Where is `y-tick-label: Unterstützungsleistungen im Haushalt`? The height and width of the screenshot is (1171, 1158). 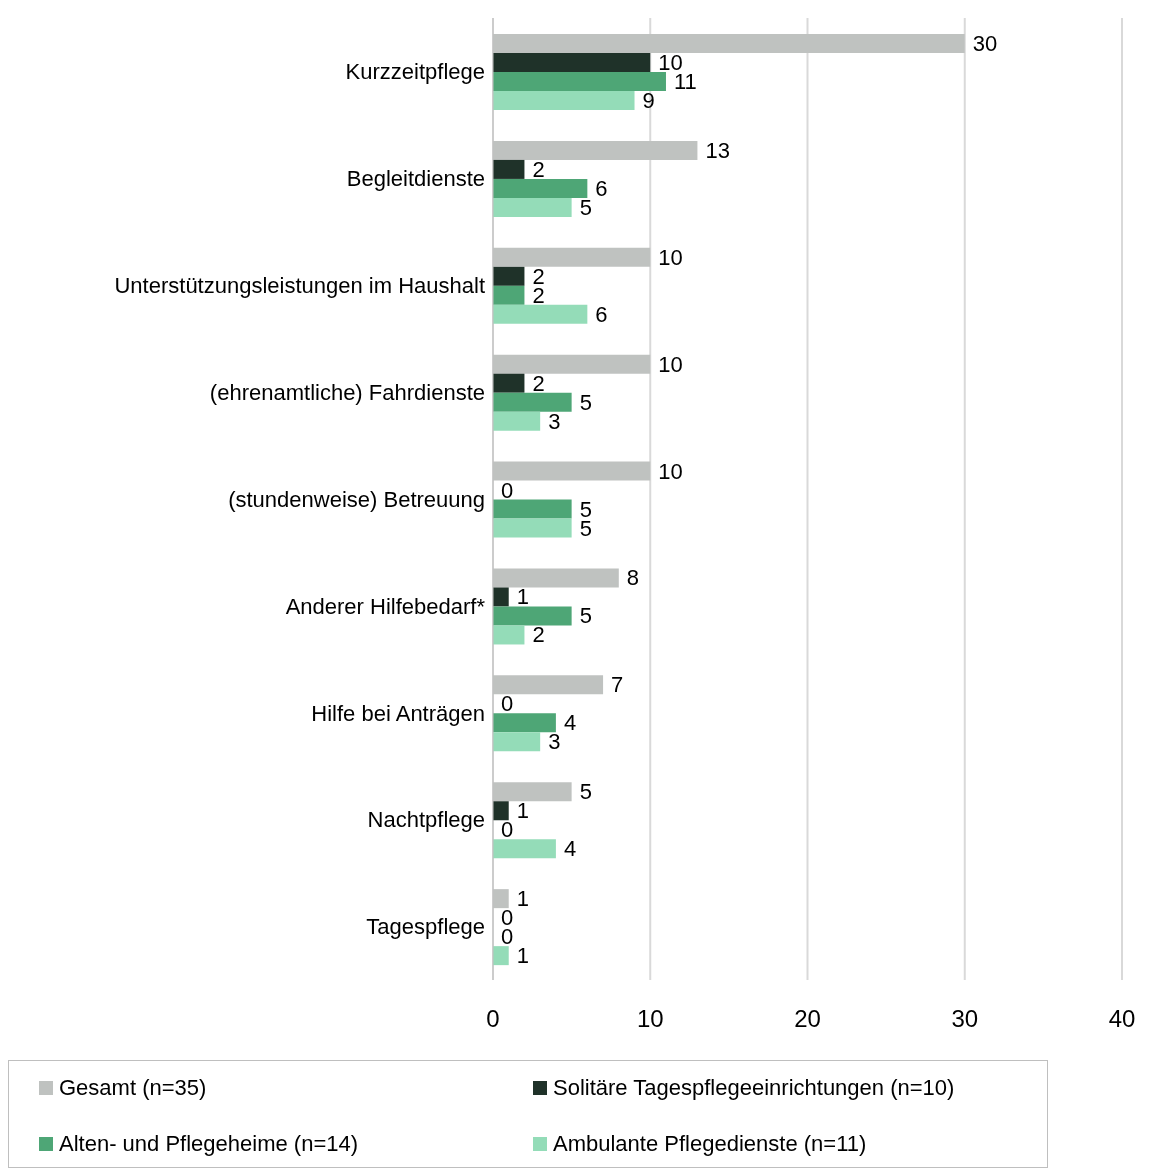
y-tick-label: Unterstützungsleistungen im Haushalt is located at coordinates (299, 286).